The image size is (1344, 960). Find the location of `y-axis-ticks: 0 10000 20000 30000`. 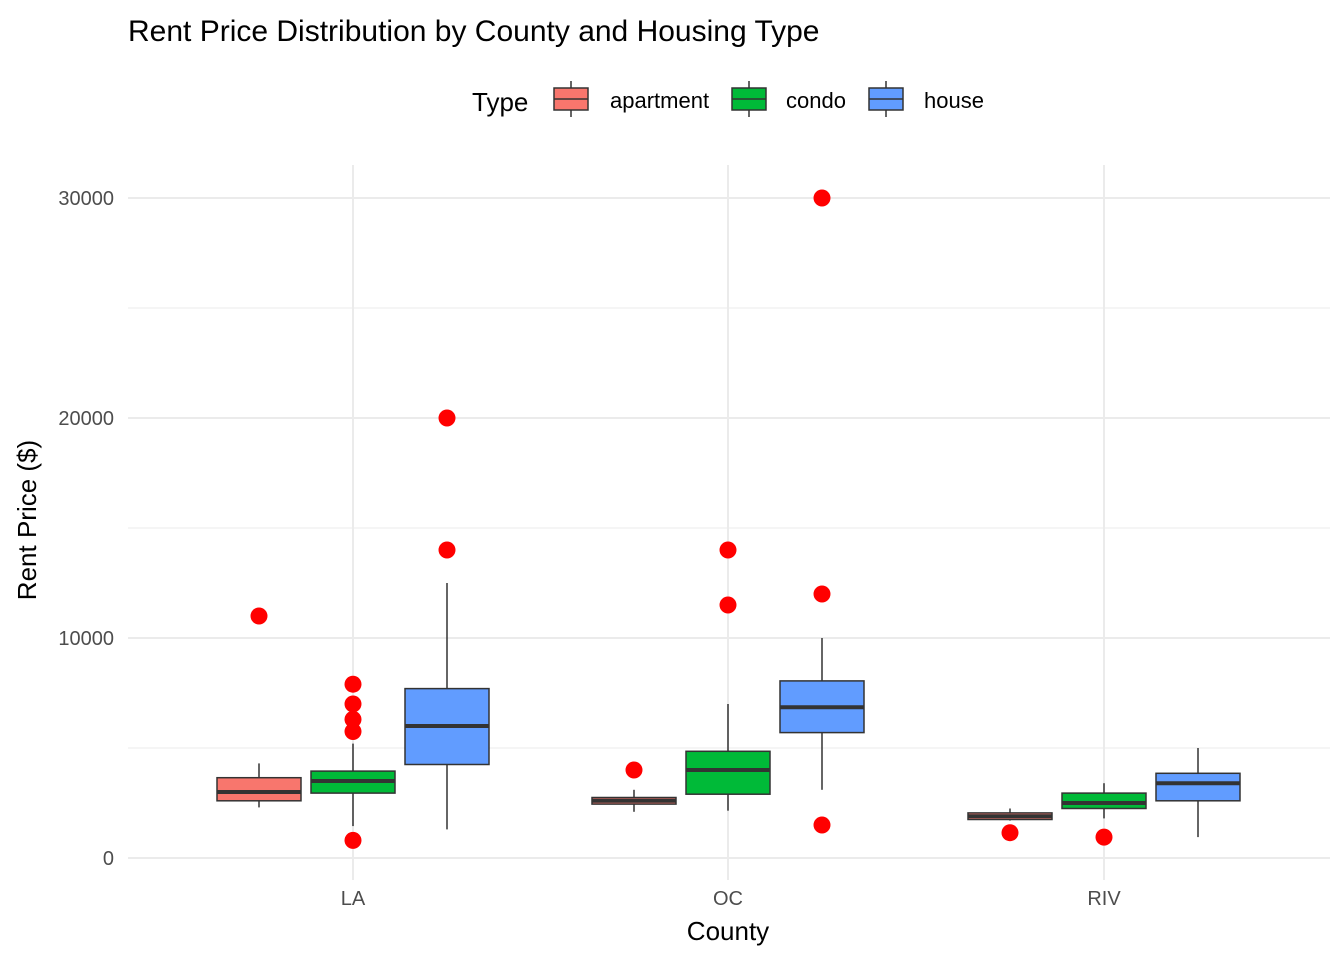

y-axis-ticks: 0 10000 20000 30000 is located at coordinates (86, 529).